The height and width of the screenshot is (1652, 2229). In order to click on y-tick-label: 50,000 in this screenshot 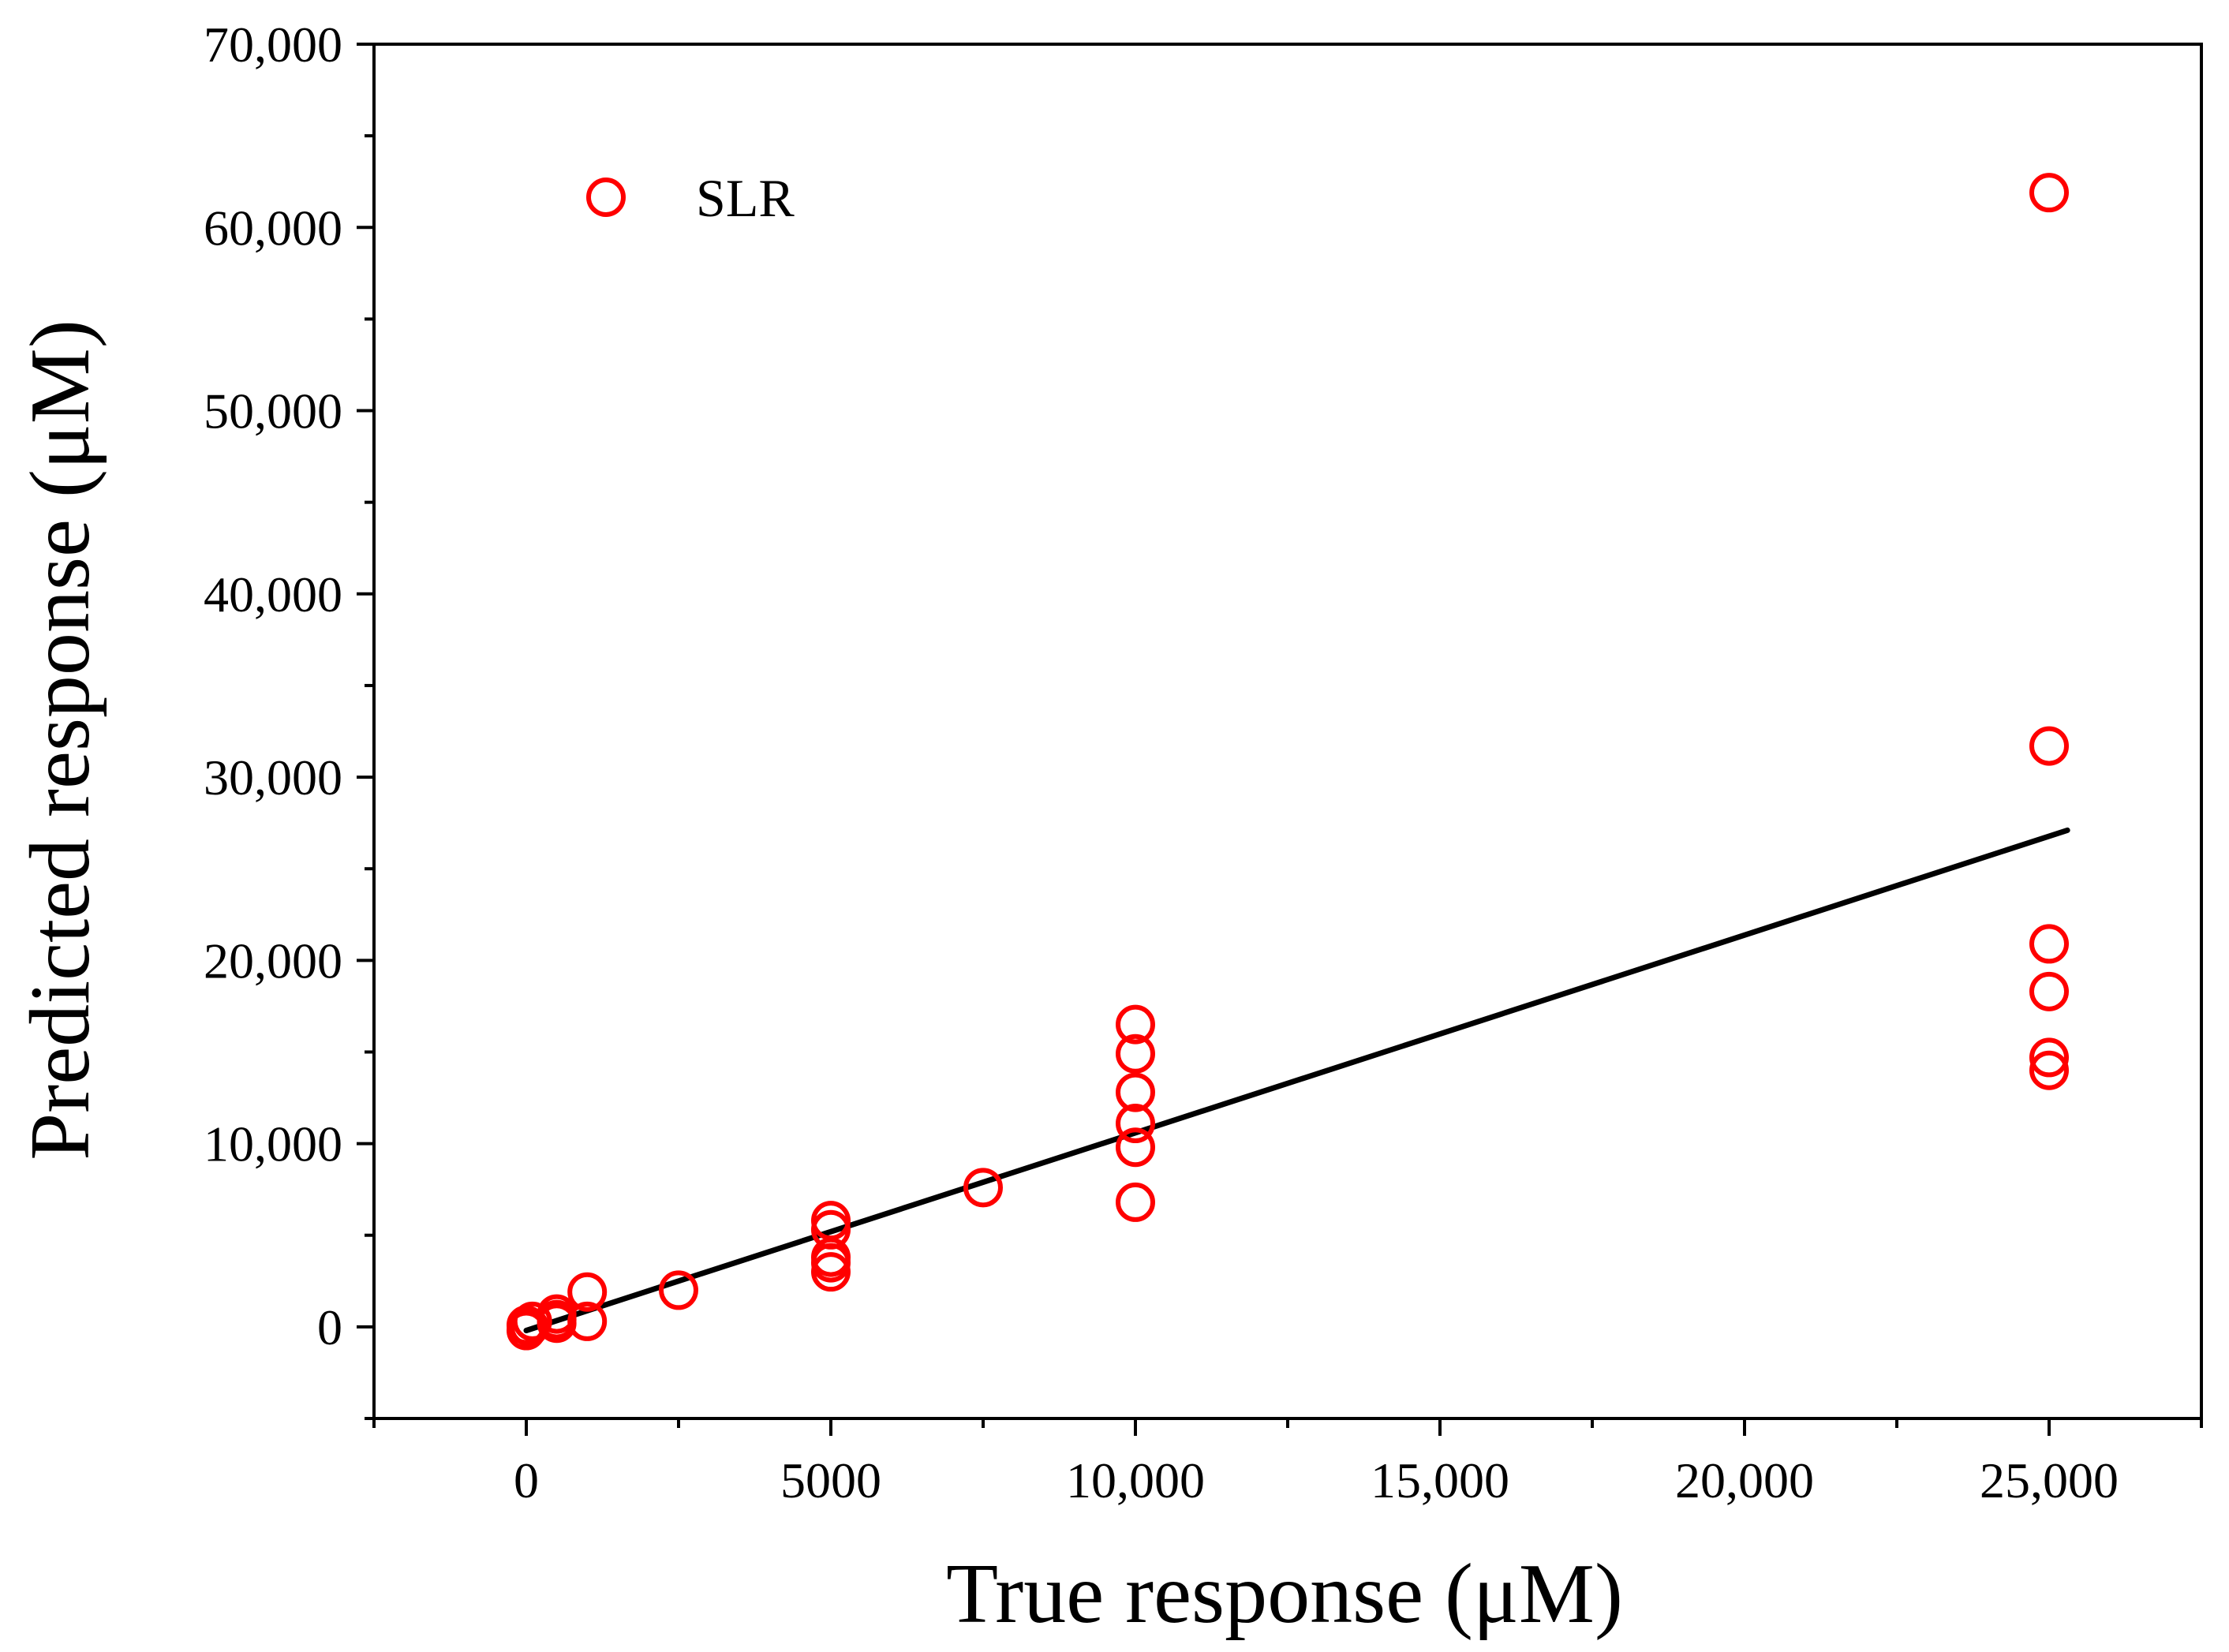, I will do `click(273, 411)`.